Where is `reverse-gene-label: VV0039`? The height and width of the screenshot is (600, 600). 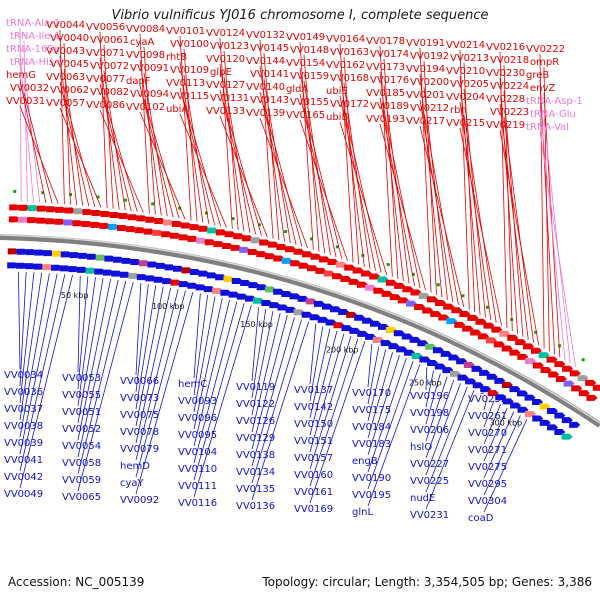
reverse-gene-label: VV0039 is located at coordinates (23, 443).